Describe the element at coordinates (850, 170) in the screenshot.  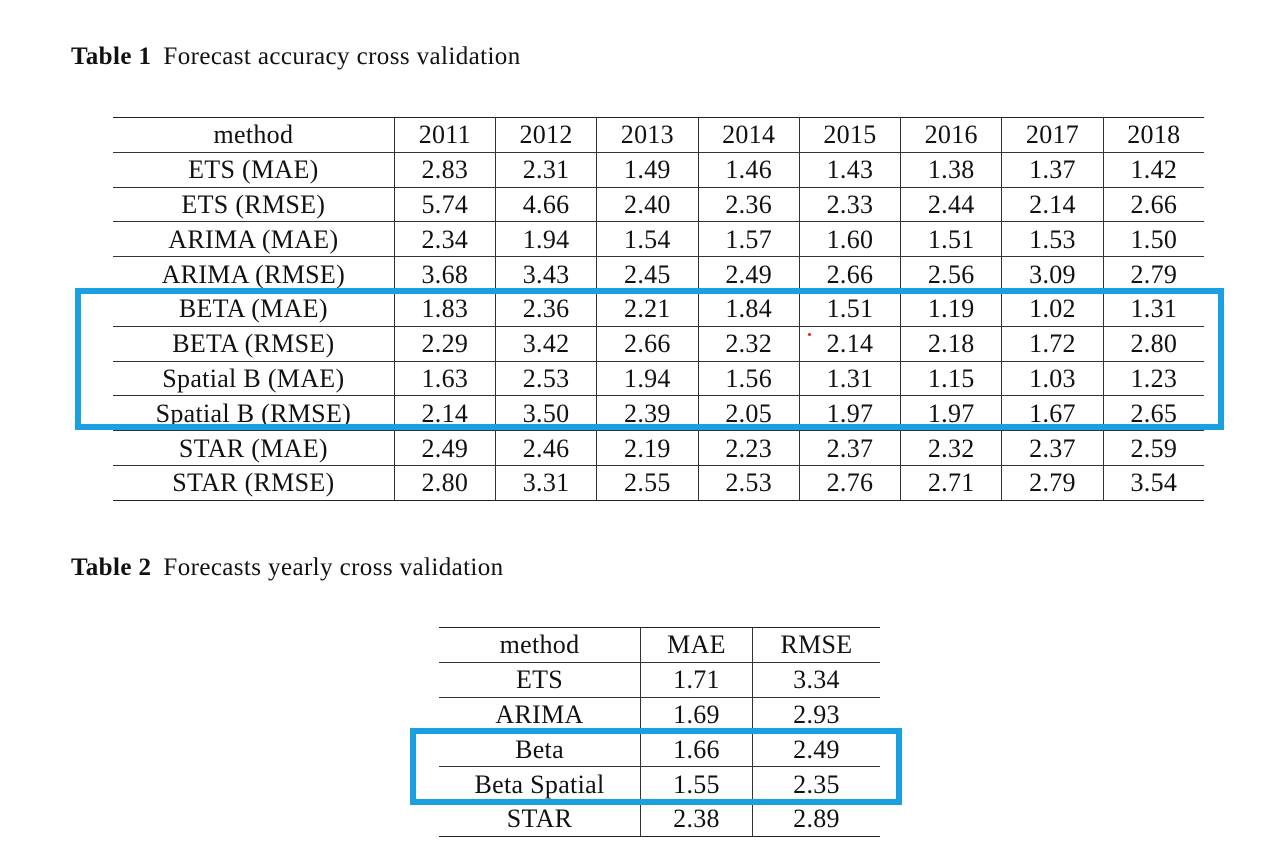
I see `value-cell: 1.43` at that location.